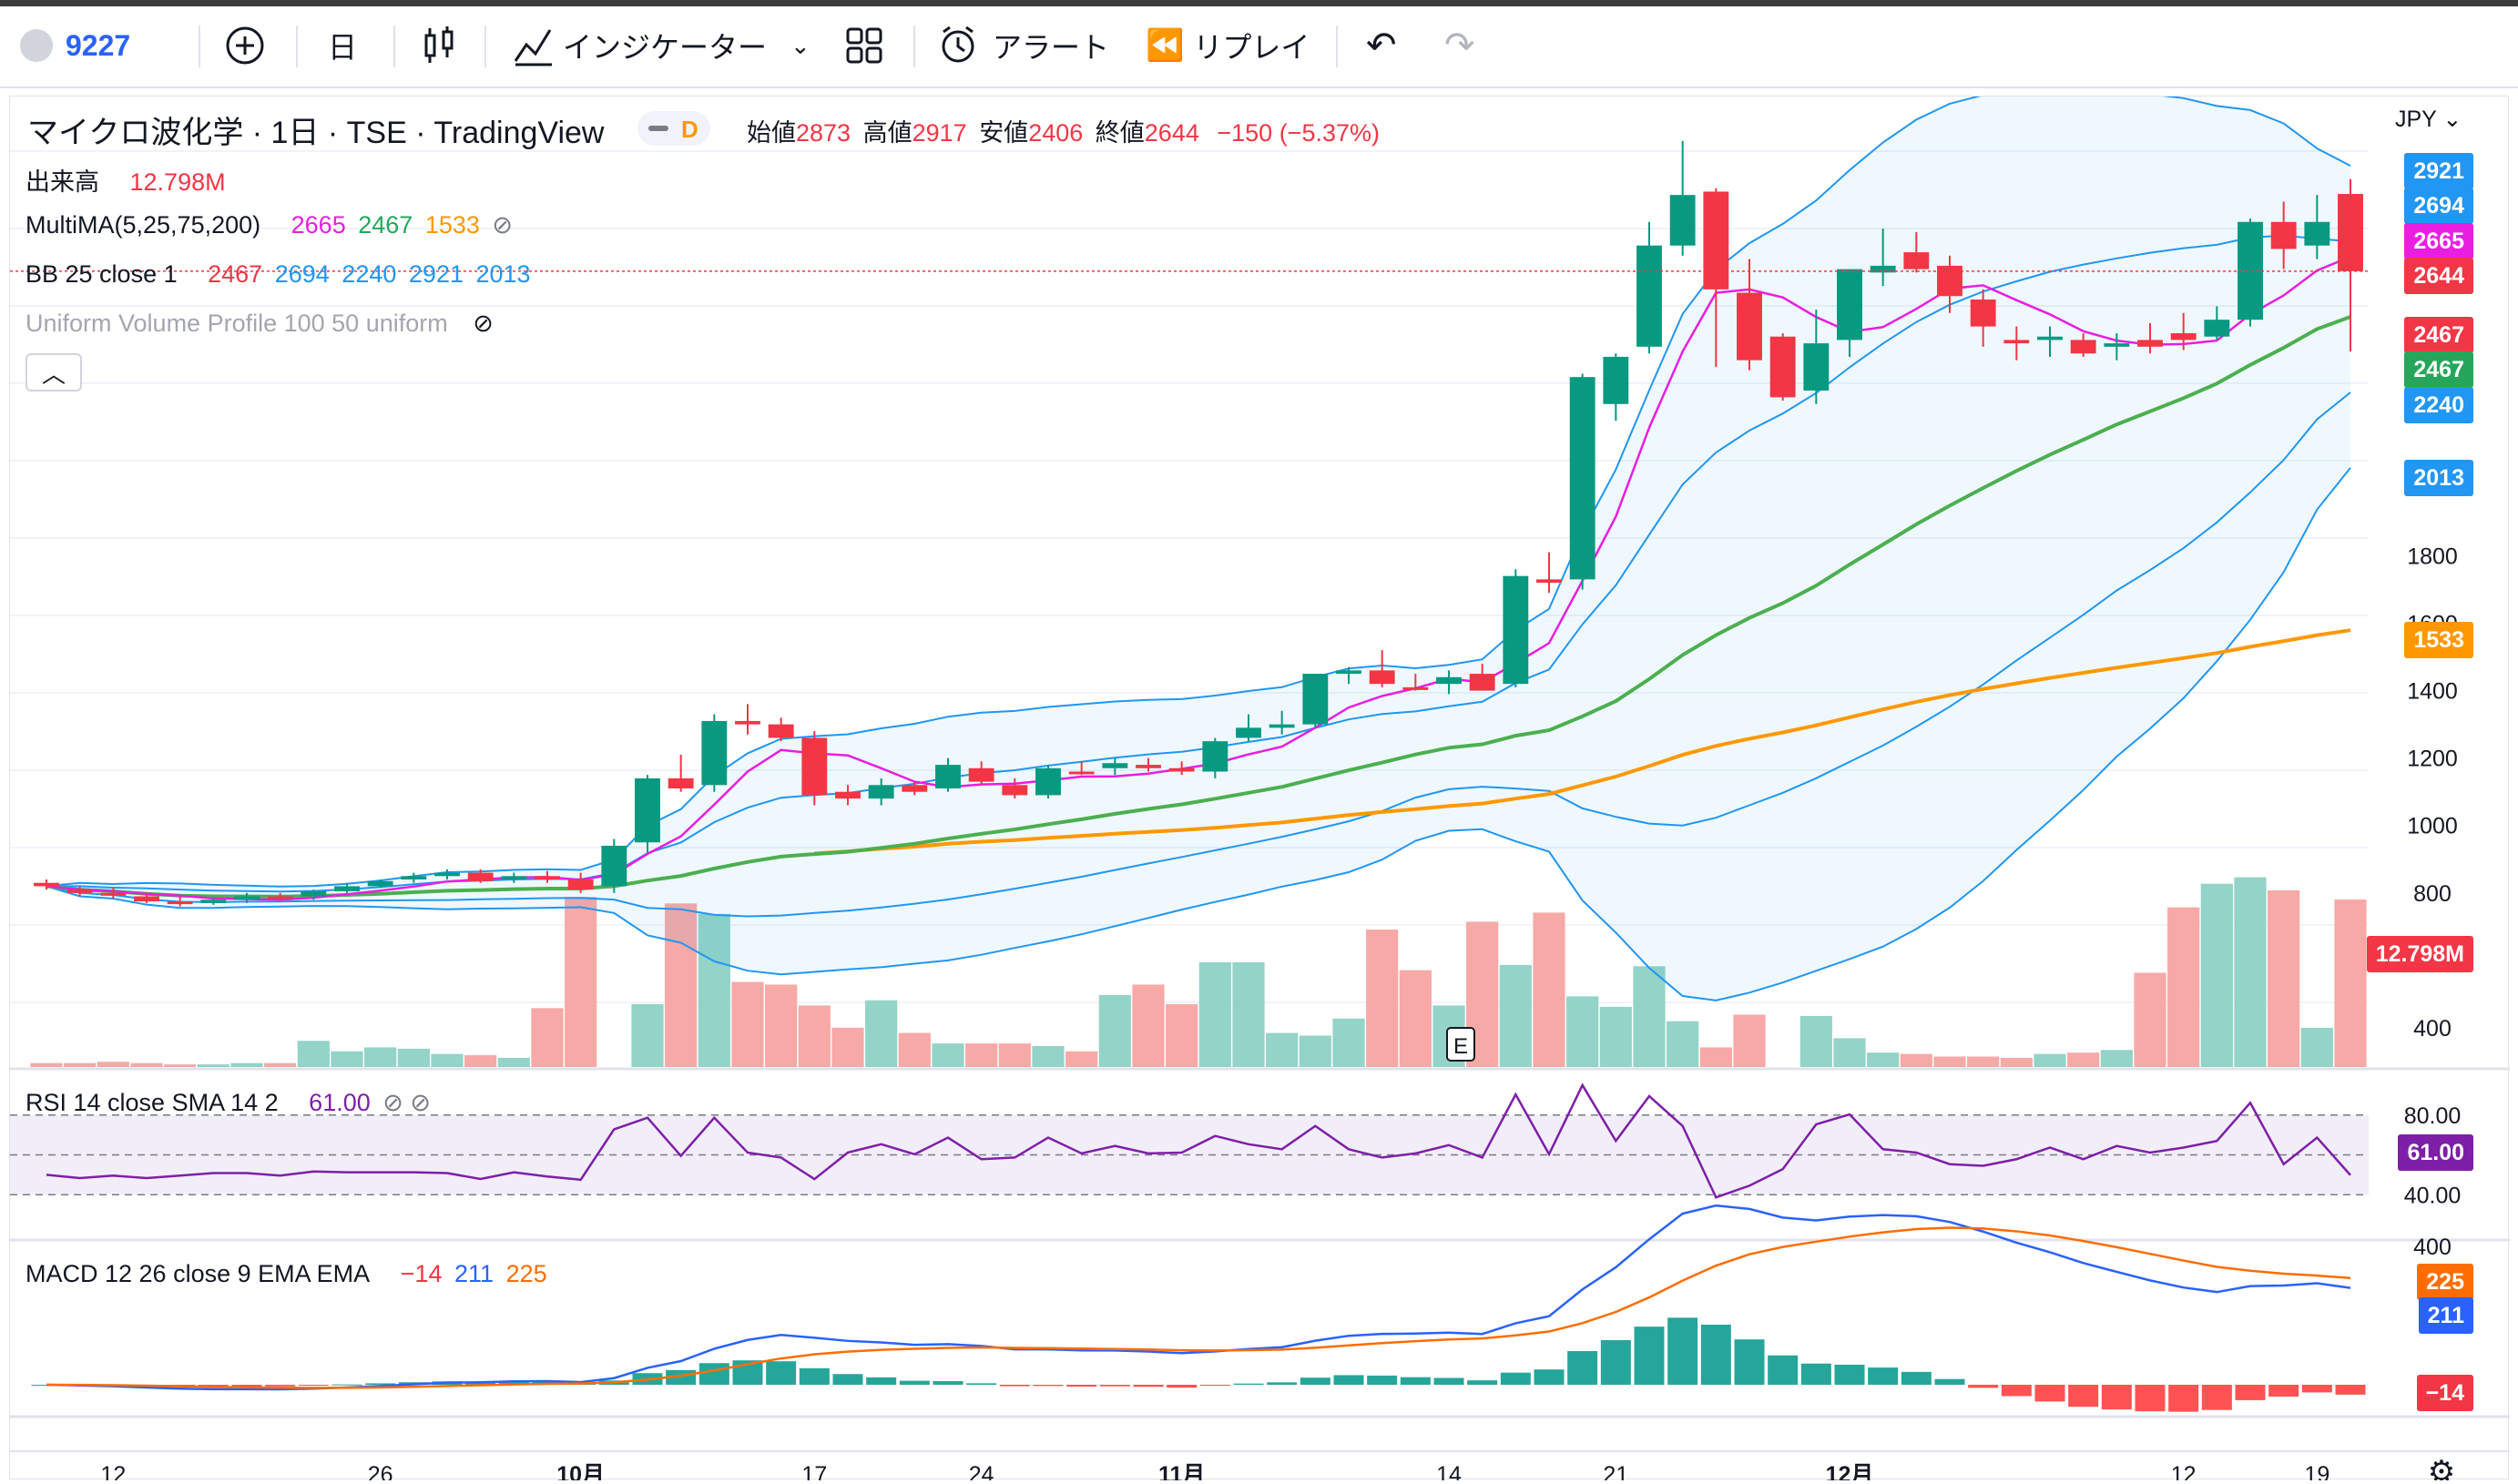 The height and width of the screenshot is (1484, 2518). I want to click on interval-button: 日, so click(342, 45).